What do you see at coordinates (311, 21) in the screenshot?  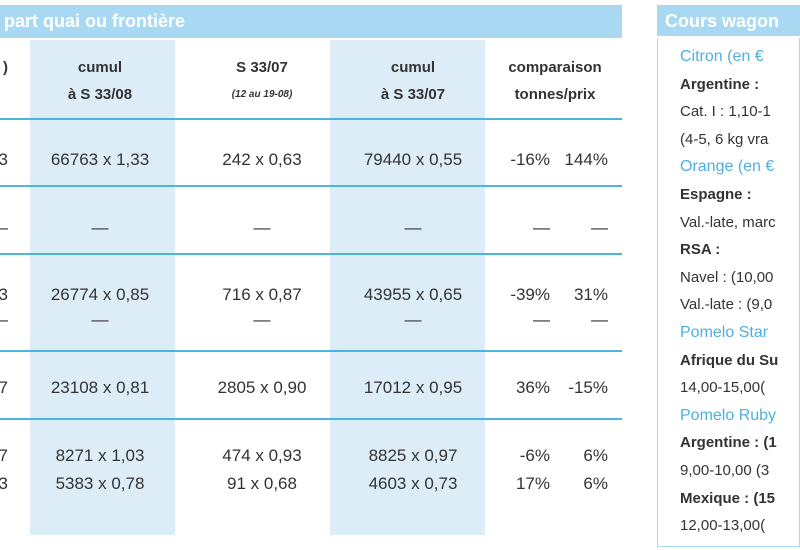 I see `table-title: part quai ou frontière` at bounding box center [311, 21].